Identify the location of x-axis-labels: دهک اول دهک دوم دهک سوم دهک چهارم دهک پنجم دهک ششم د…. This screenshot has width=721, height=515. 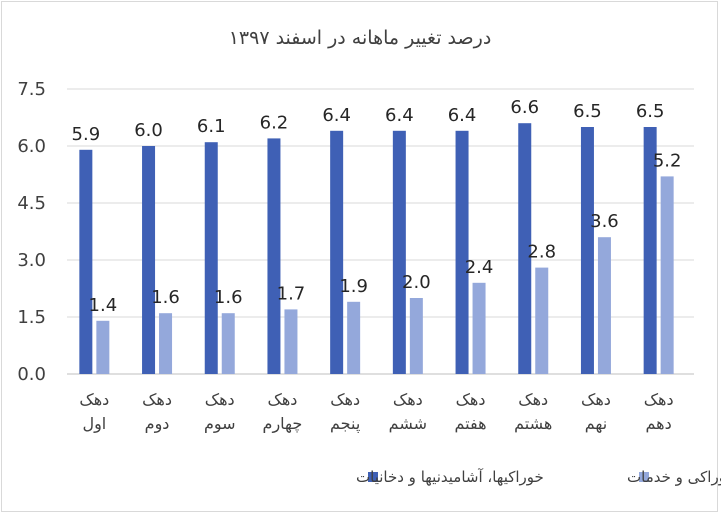
(376, 412).